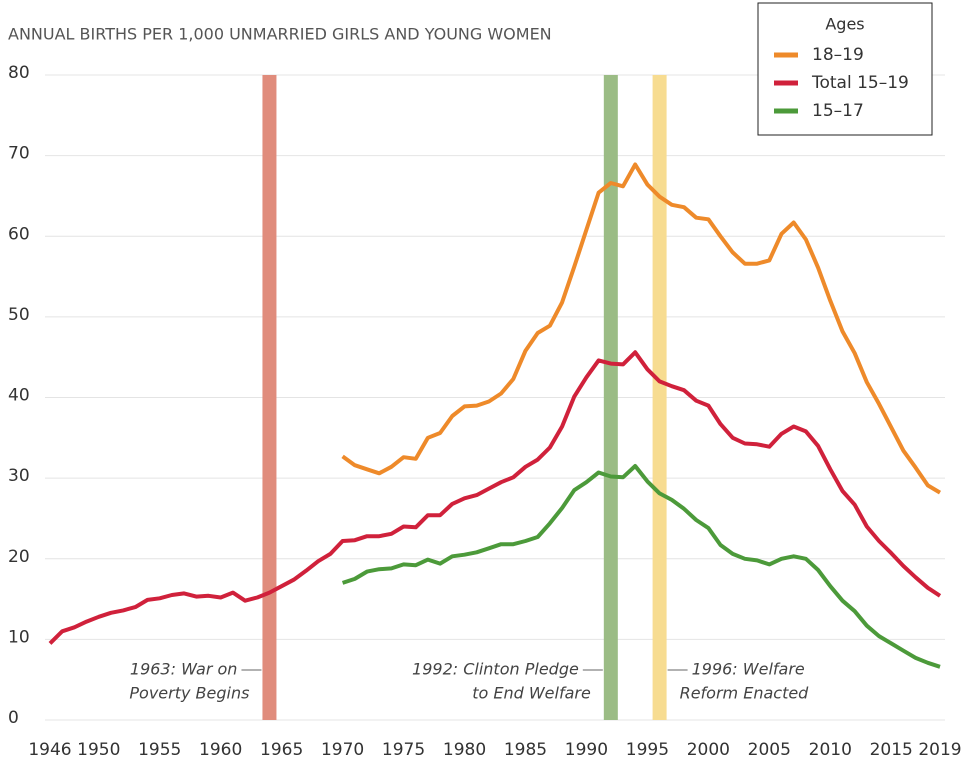 Image resolution: width=962 pixels, height=768 pixels. I want to click on event-label: to End Welfare, so click(531, 693).